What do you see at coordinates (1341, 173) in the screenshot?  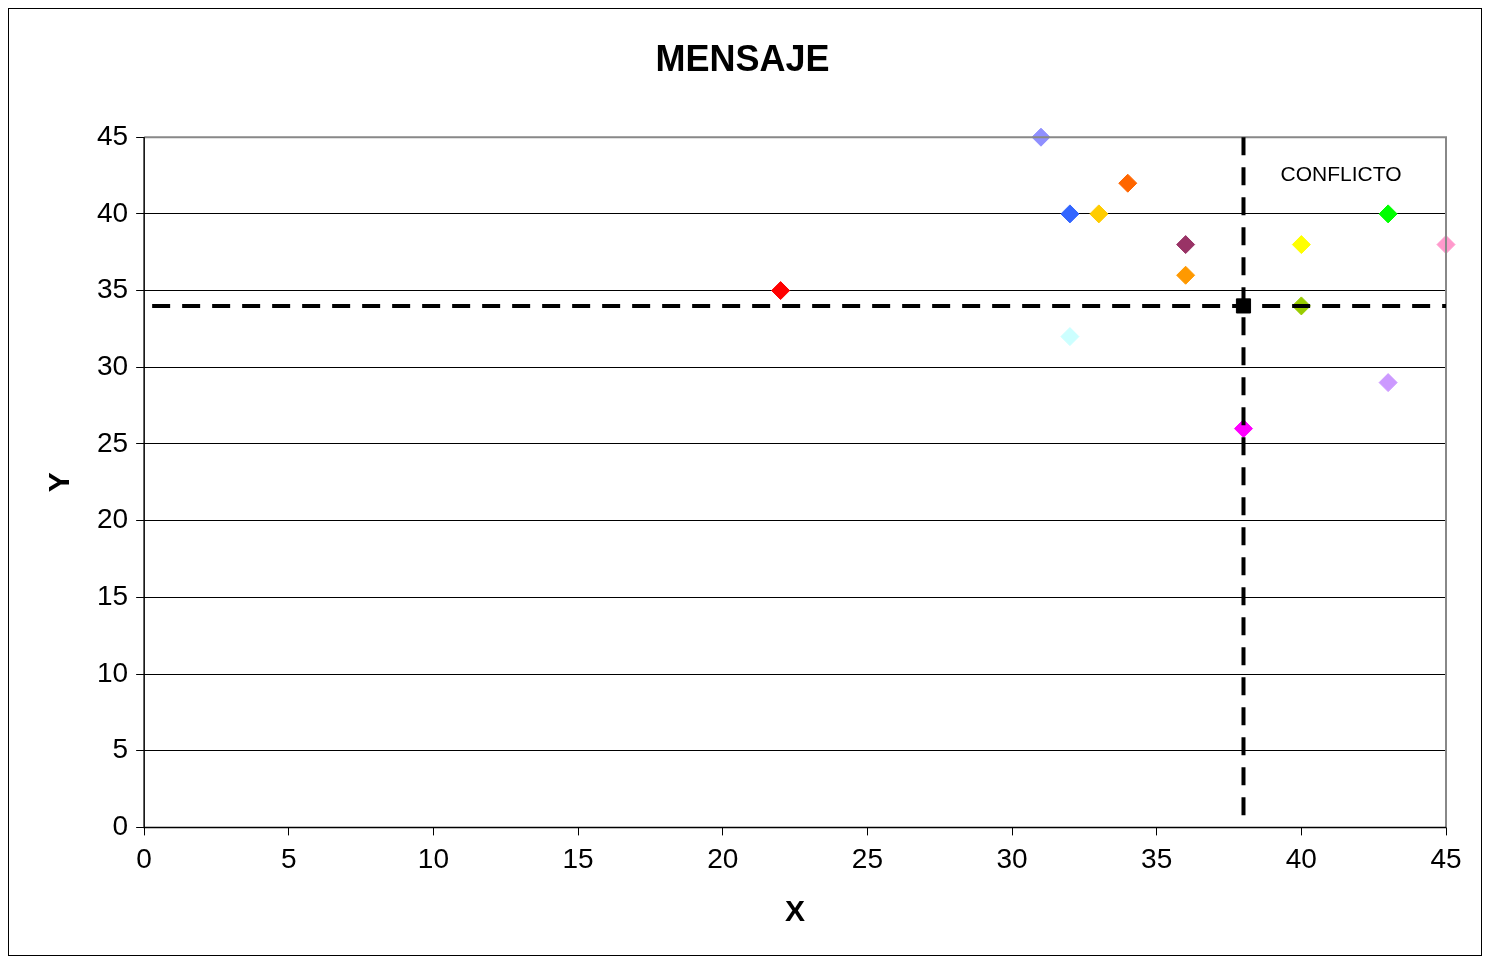 I see `annotation: CONFLICTO` at bounding box center [1341, 173].